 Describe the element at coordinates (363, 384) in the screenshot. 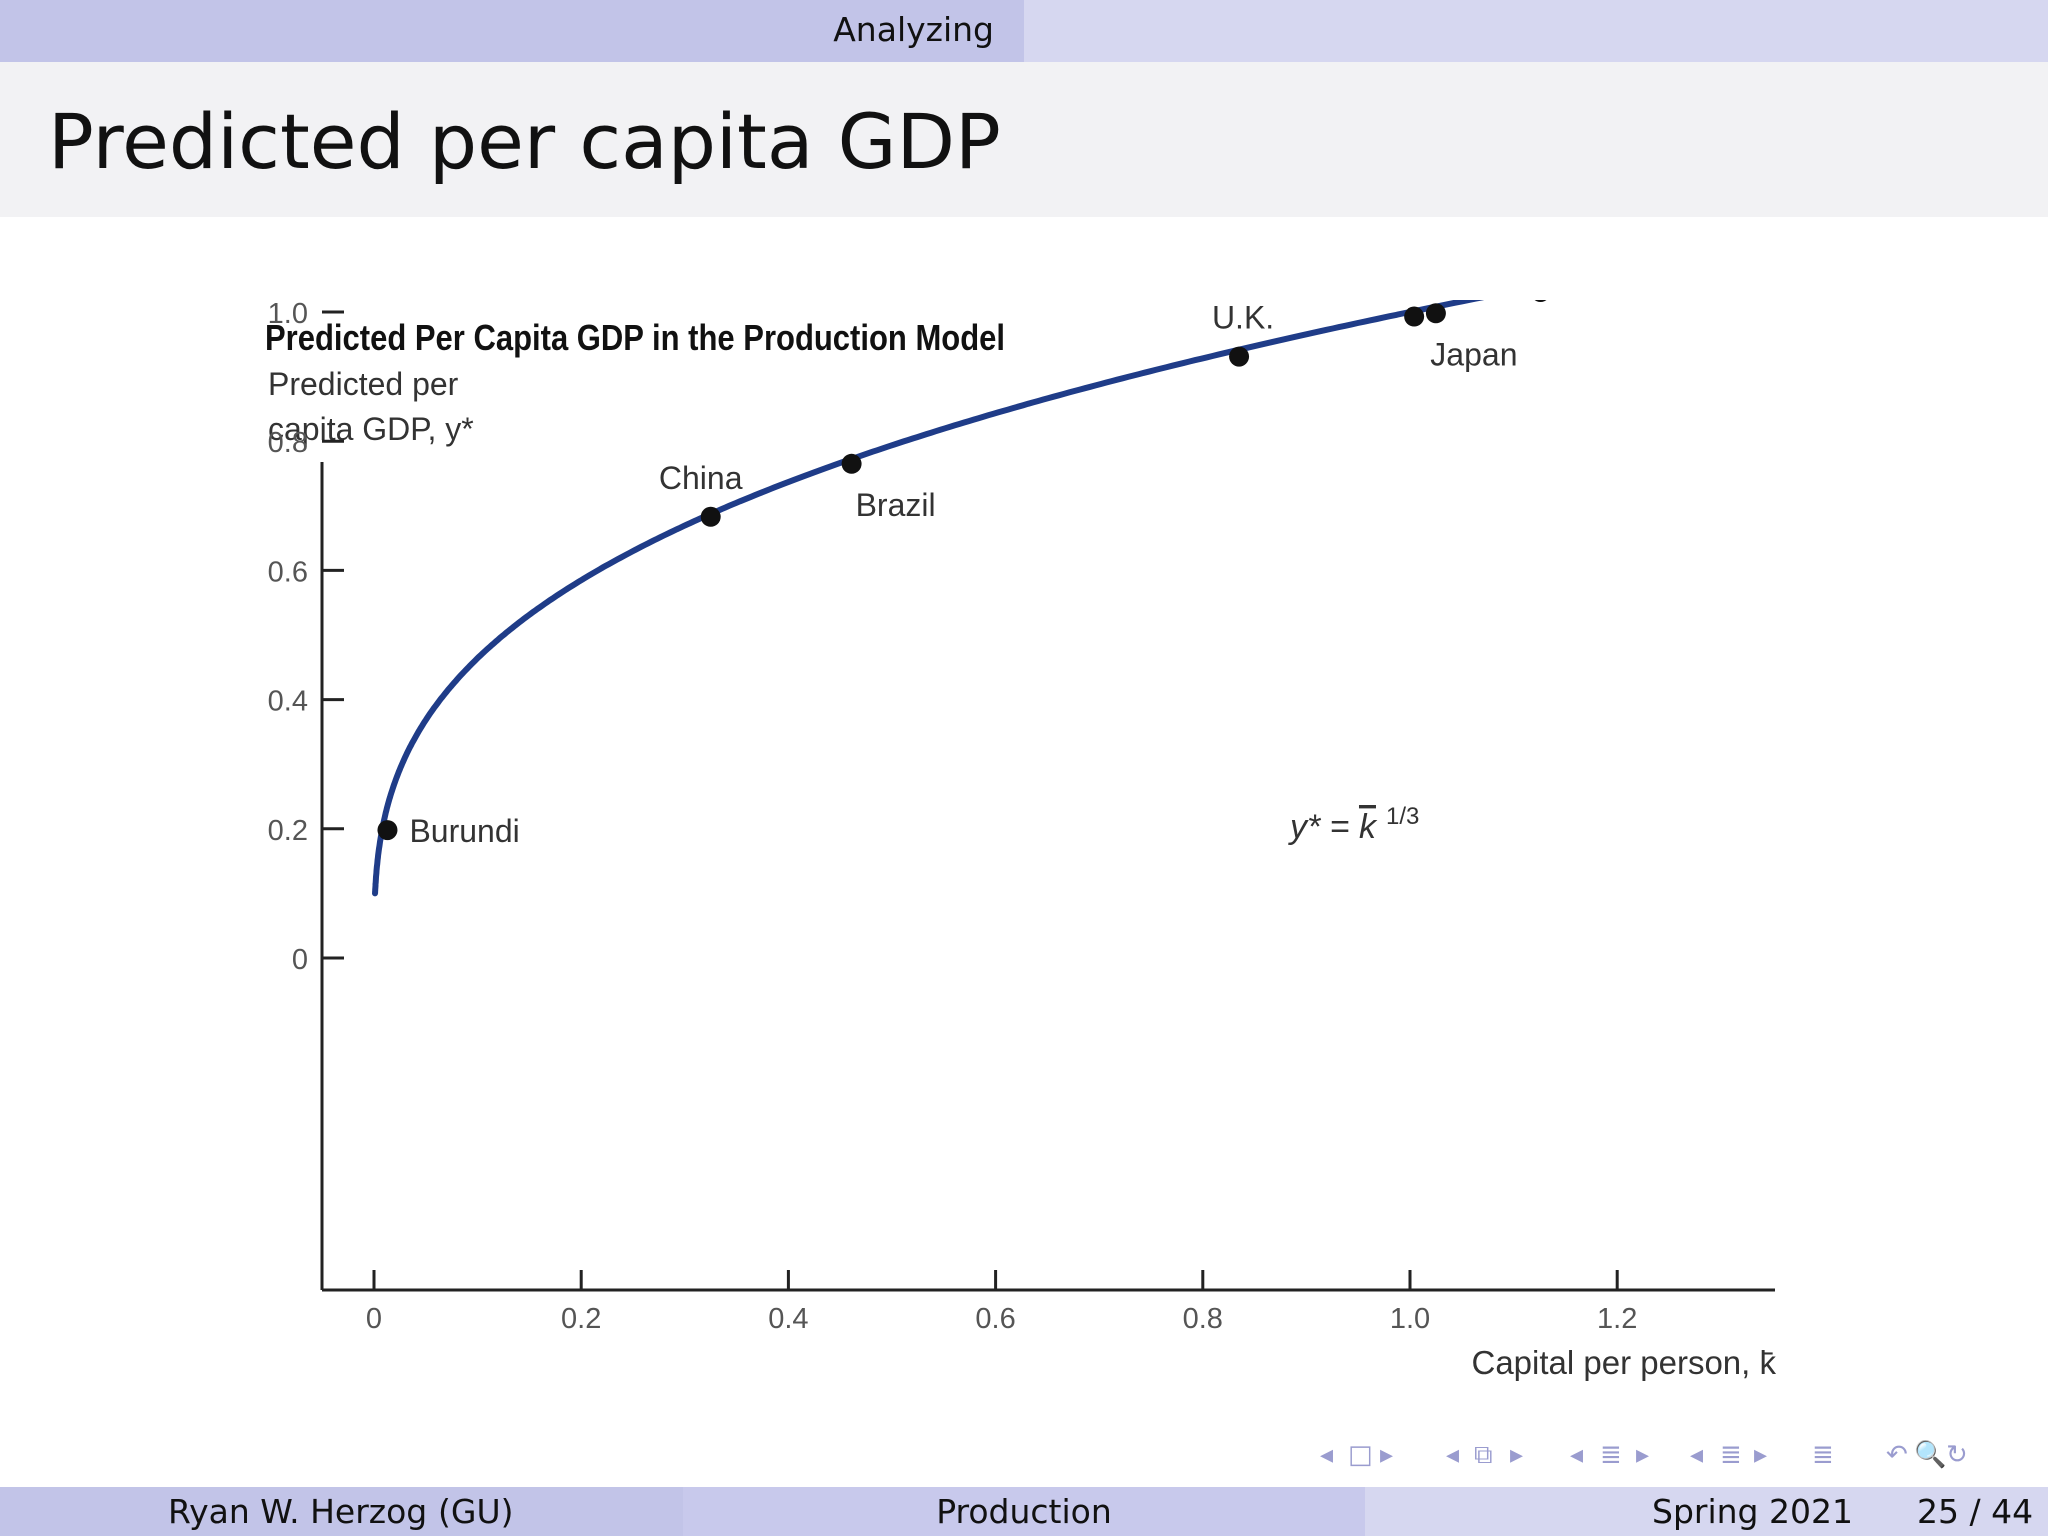

I see `y-axis-label-line-1: Predicted per` at that location.